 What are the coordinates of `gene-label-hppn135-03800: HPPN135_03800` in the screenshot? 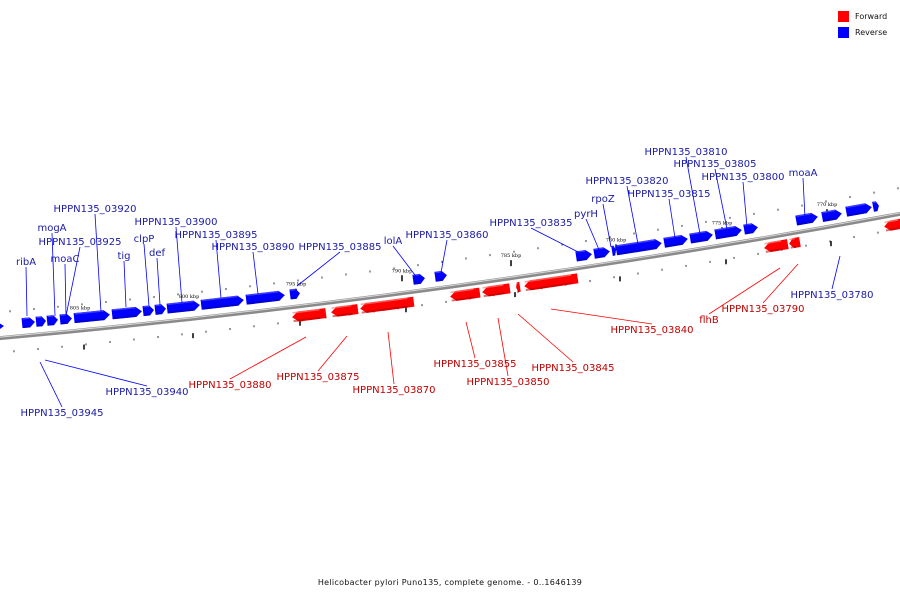 It's located at (743, 177).